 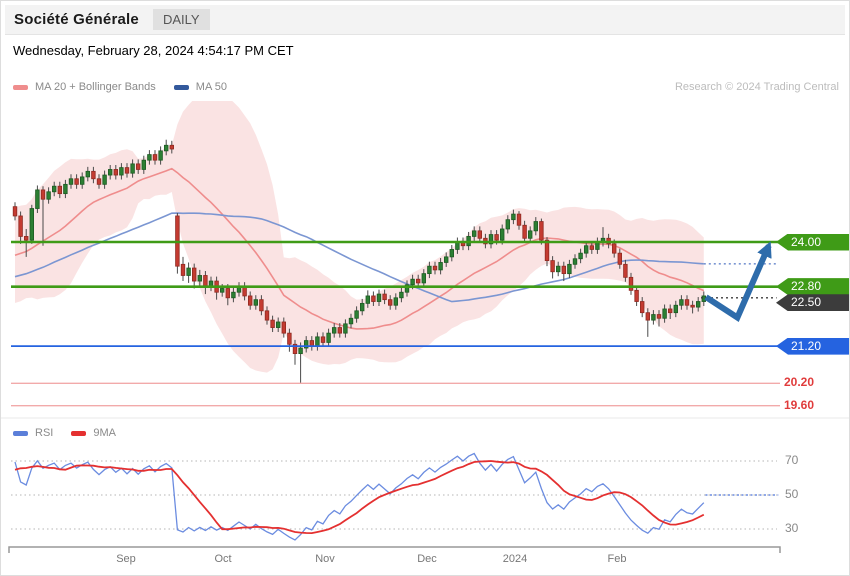 I want to click on instrument-title: Société Générale, so click(x=76, y=19).